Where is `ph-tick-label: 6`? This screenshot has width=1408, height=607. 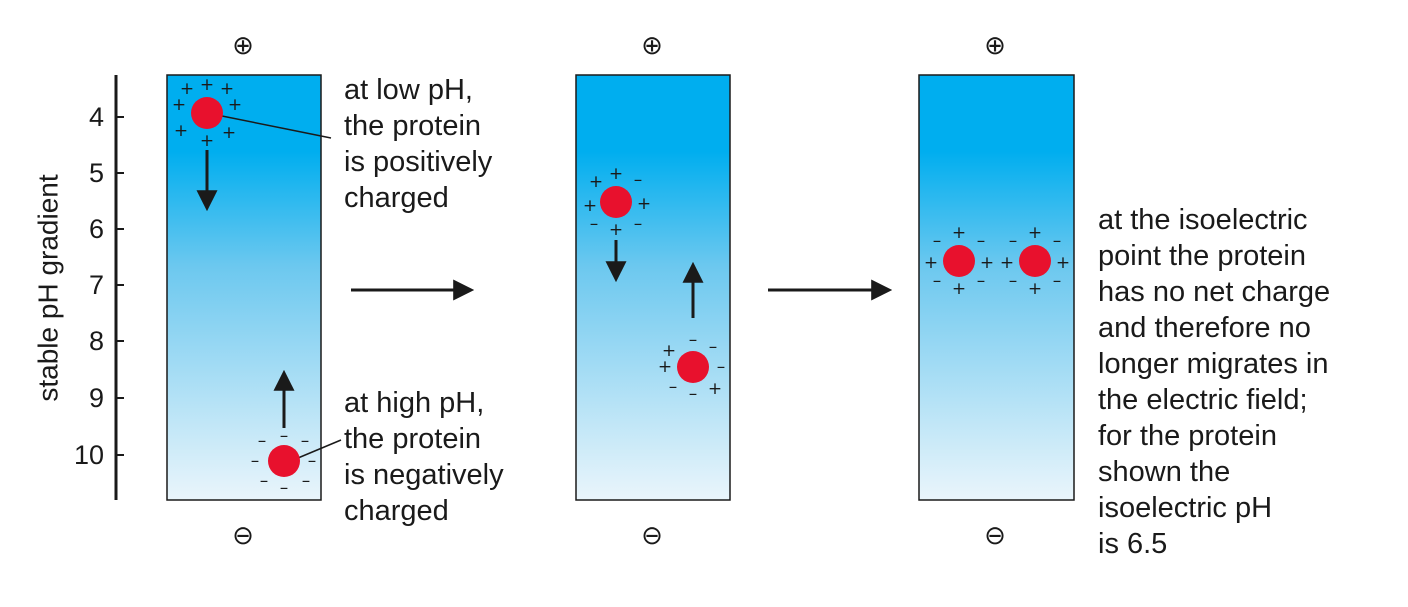
ph-tick-label: 6 is located at coordinates (96, 229).